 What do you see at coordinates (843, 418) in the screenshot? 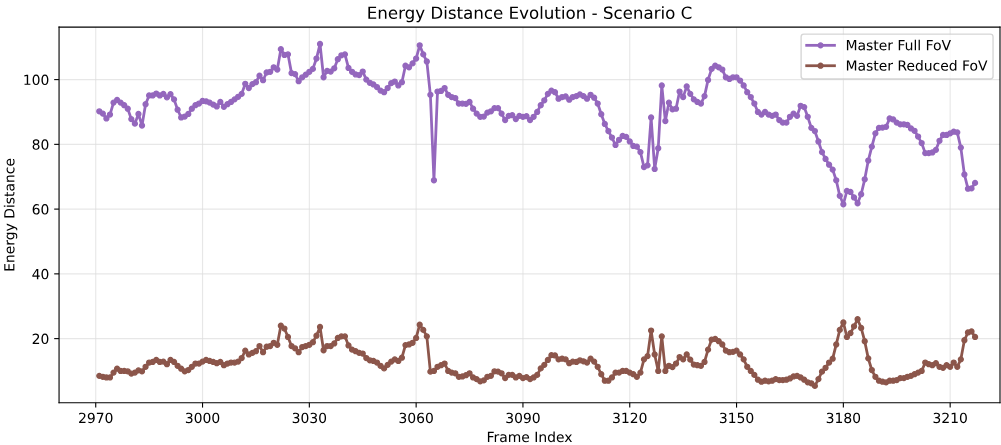
I see `x-tick-label: 3180` at bounding box center [843, 418].